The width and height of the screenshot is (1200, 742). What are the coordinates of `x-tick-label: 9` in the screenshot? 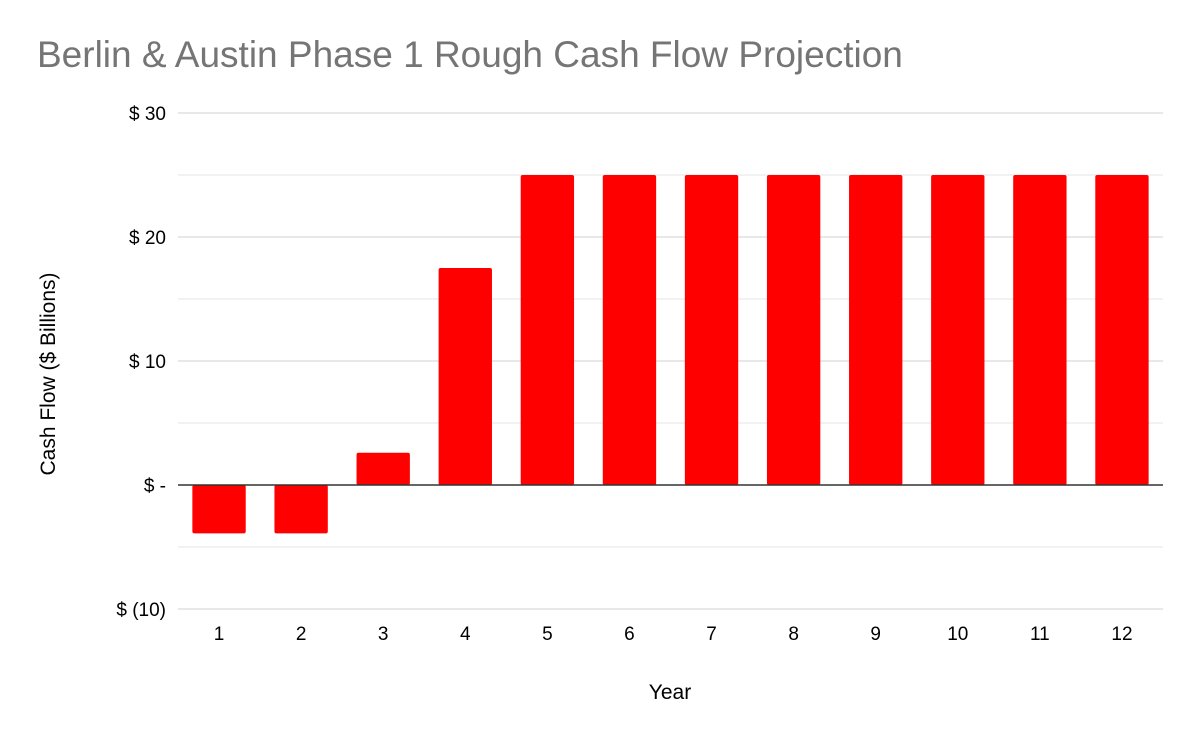 It's located at (875, 634).